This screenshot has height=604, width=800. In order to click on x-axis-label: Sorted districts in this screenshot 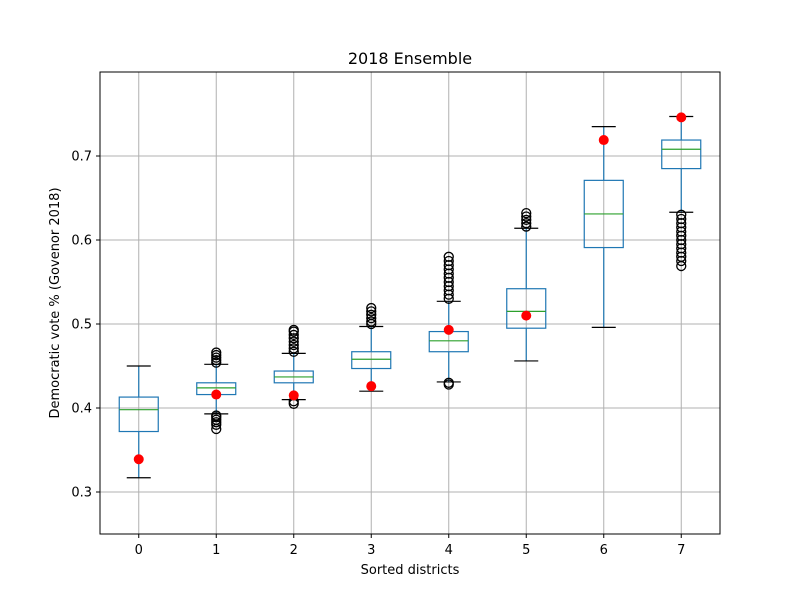, I will do `click(410, 570)`.